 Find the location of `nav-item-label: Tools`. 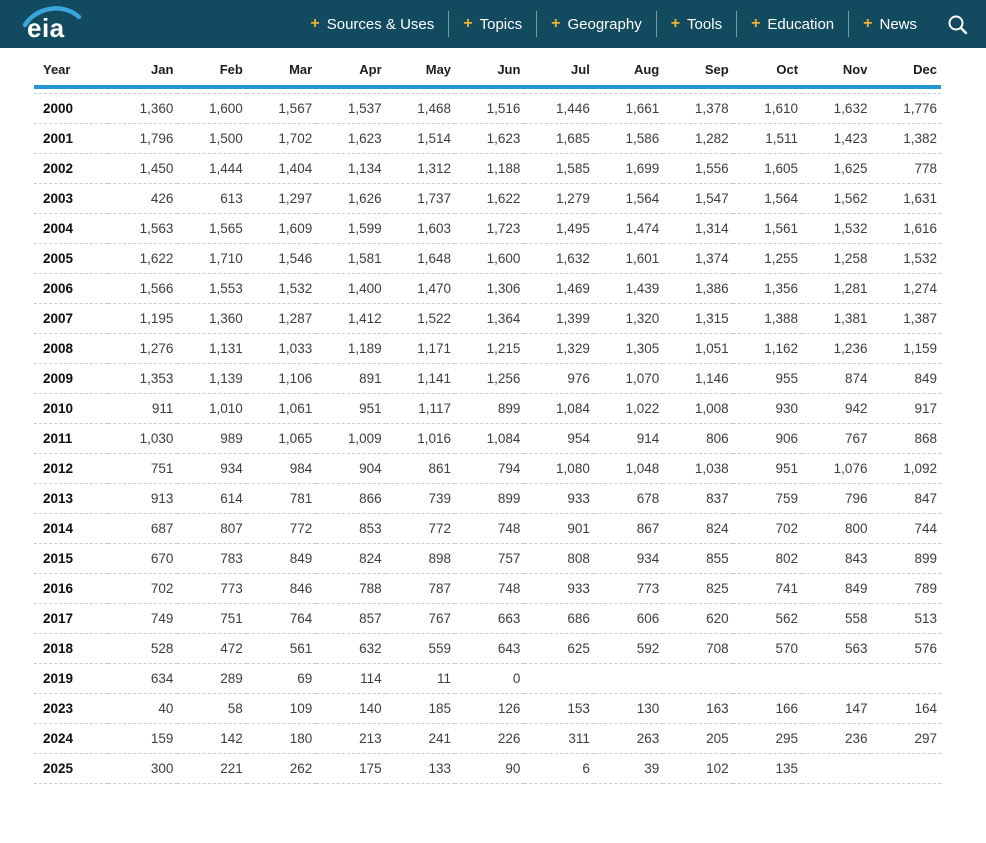

nav-item-label: Tools is located at coordinates (705, 24).